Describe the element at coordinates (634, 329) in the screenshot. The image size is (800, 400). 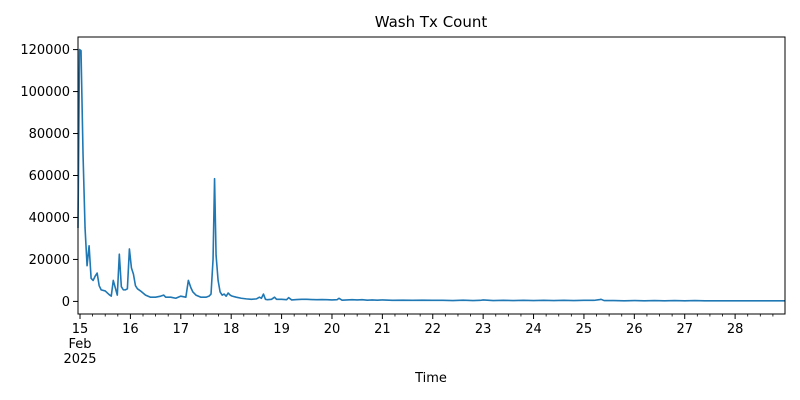
I see `x-tick-label: 26` at that location.